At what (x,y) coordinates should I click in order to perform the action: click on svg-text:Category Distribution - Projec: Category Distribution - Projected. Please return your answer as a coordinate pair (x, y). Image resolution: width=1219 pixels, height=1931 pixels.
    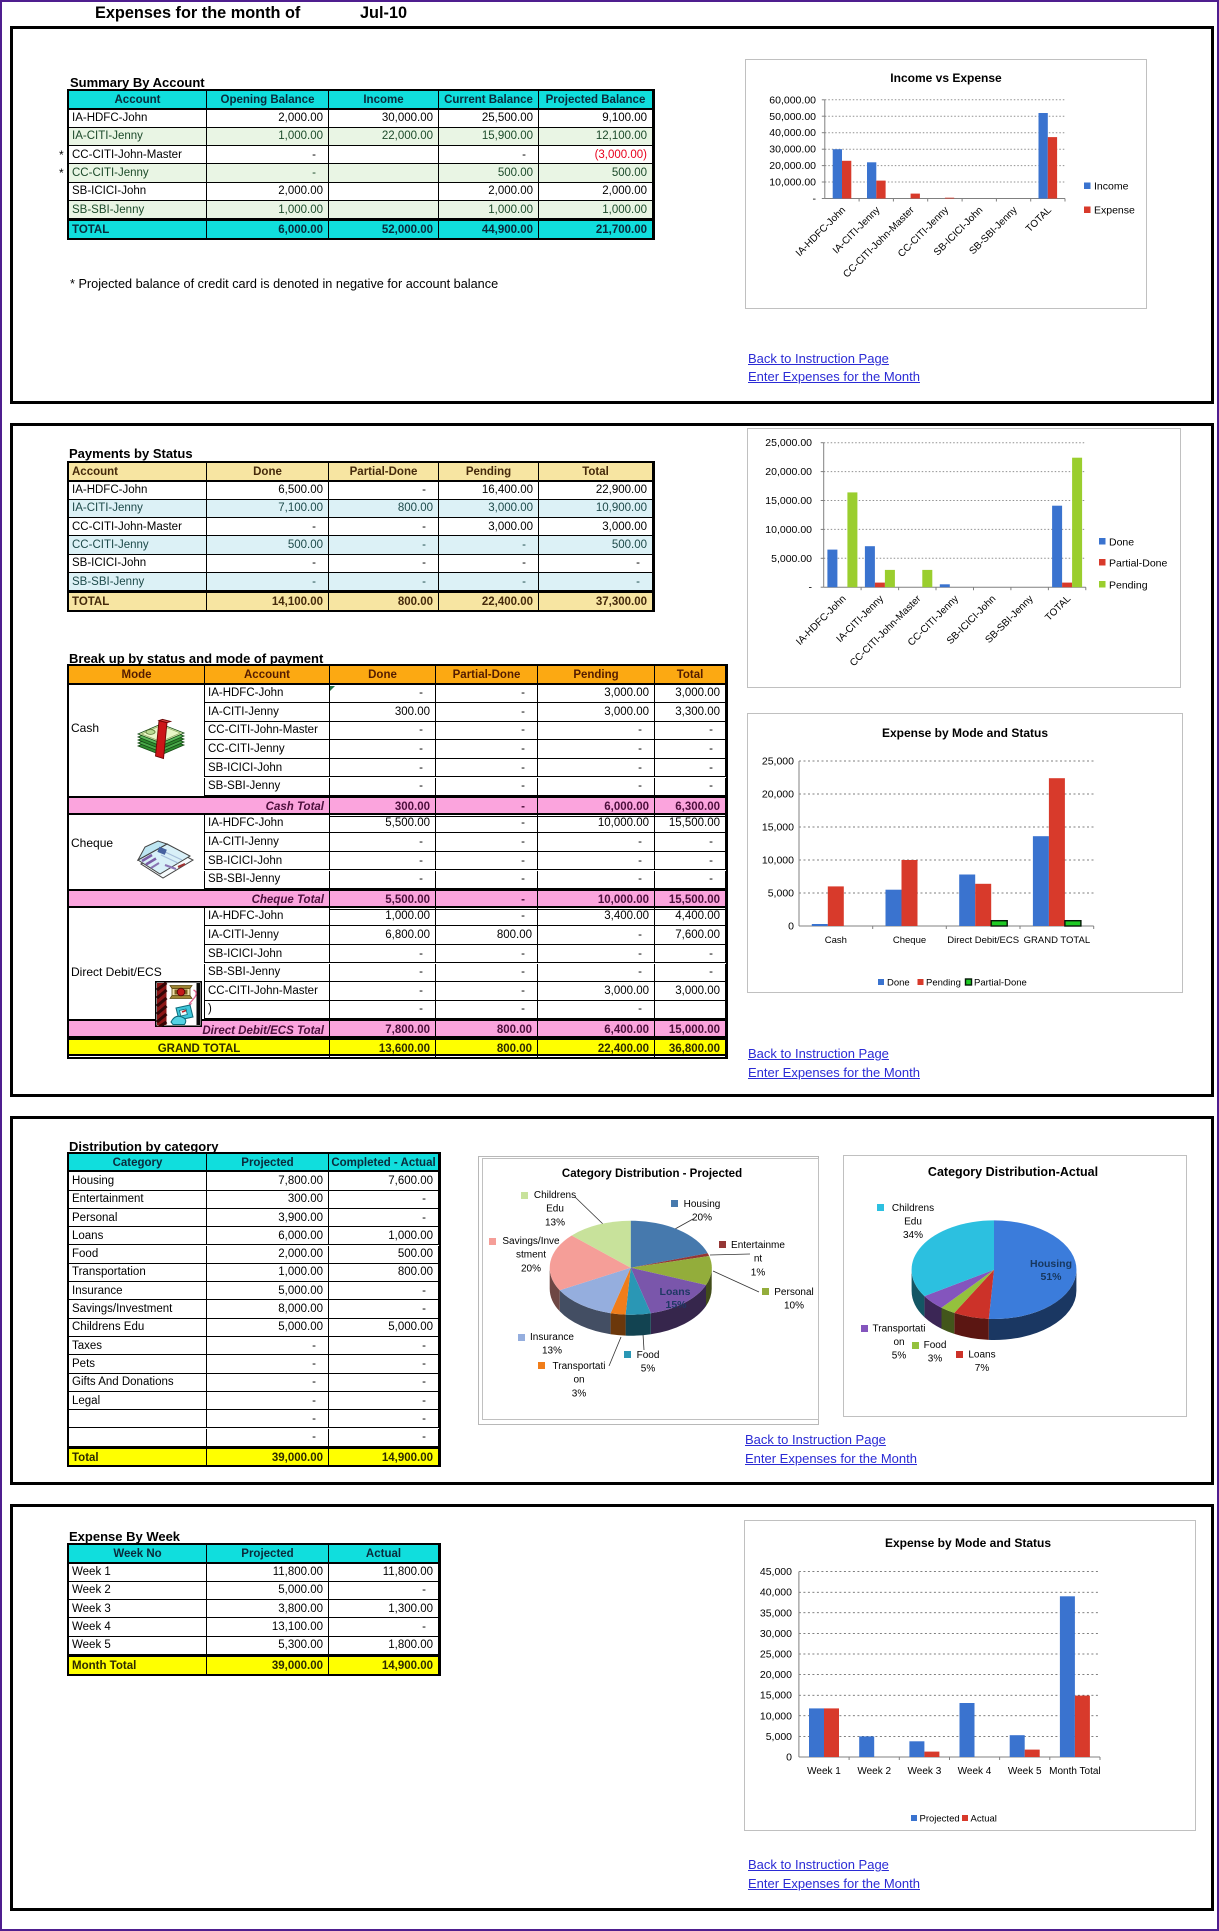
    Looking at the image, I should click on (652, 1174).